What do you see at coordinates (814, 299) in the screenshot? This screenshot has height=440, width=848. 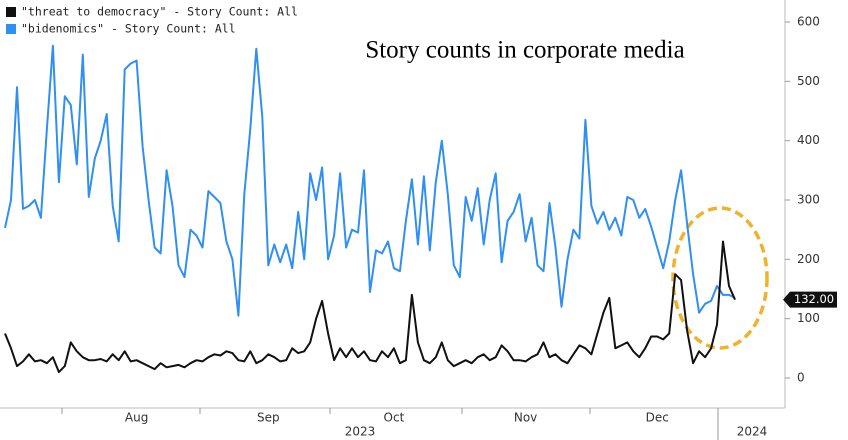 I see `tag-label: 132.00` at bounding box center [814, 299].